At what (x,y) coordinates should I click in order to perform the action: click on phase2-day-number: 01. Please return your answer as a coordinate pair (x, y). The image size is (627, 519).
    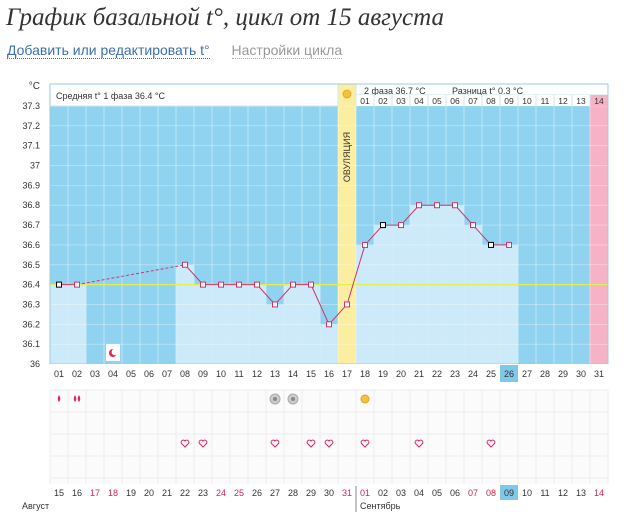
    Looking at the image, I should click on (365, 101).